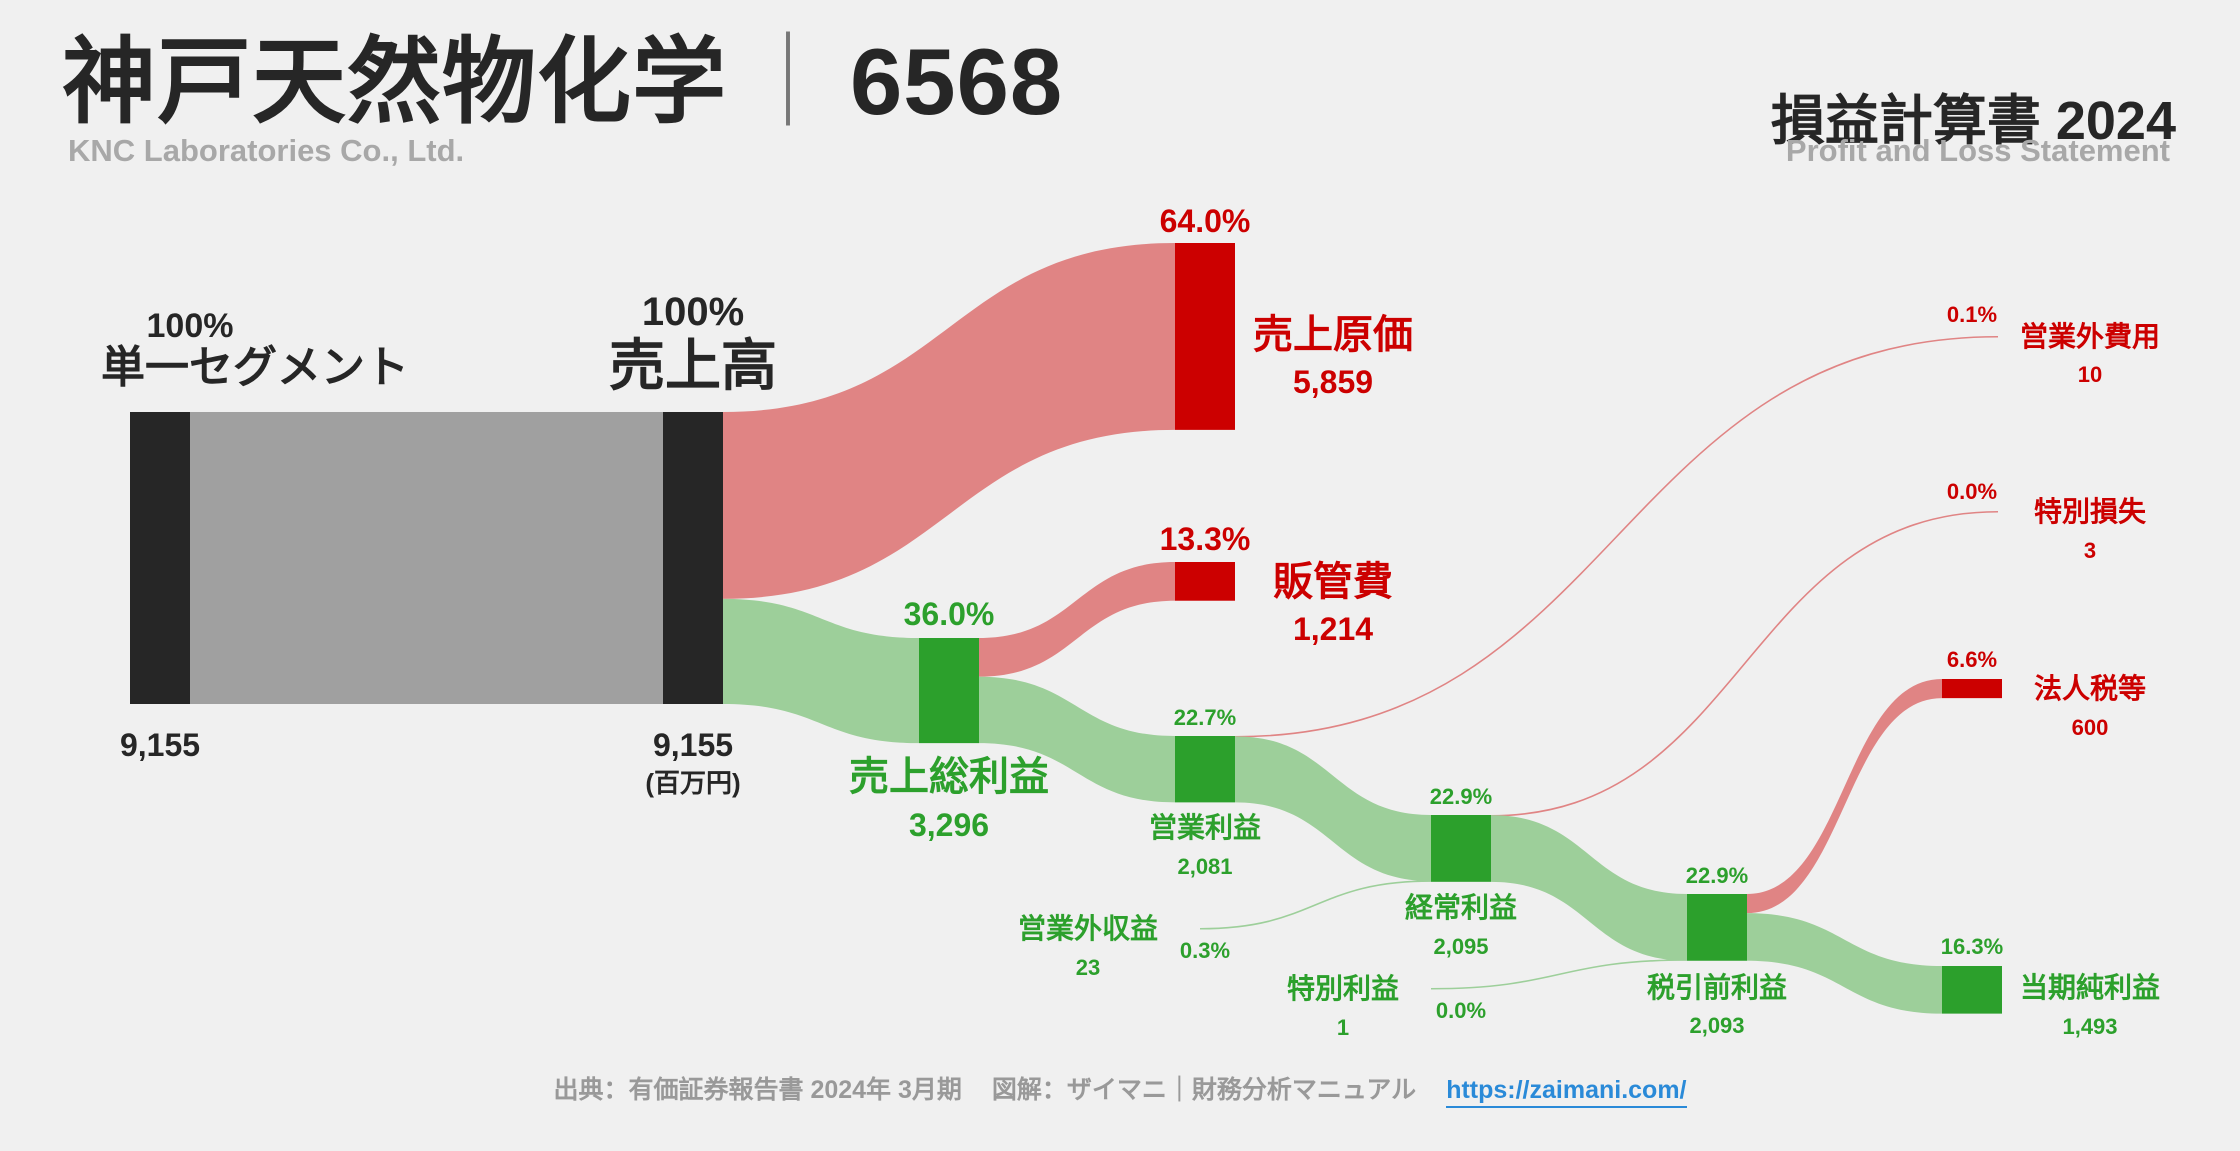 This screenshot has height=1151, width=2240. I want to click on value-label-ext_loss: 3, so click(2090, 550).